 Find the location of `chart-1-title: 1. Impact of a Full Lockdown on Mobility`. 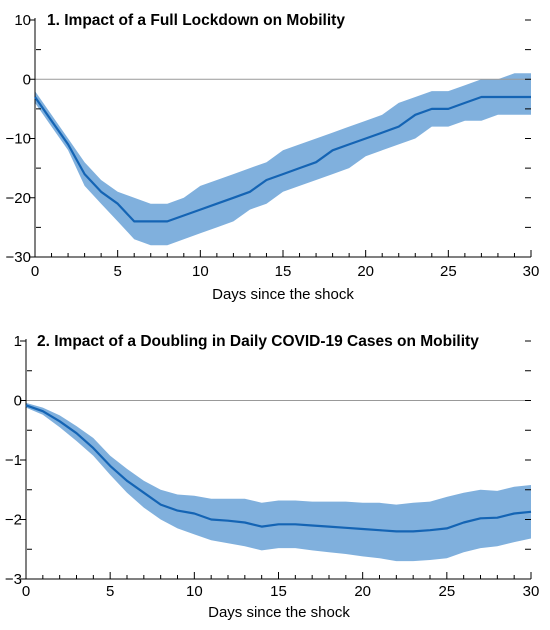

chart-1-title: 1. Impact of a Full Lockdown on Mobility is located at coordinates (196, 20).